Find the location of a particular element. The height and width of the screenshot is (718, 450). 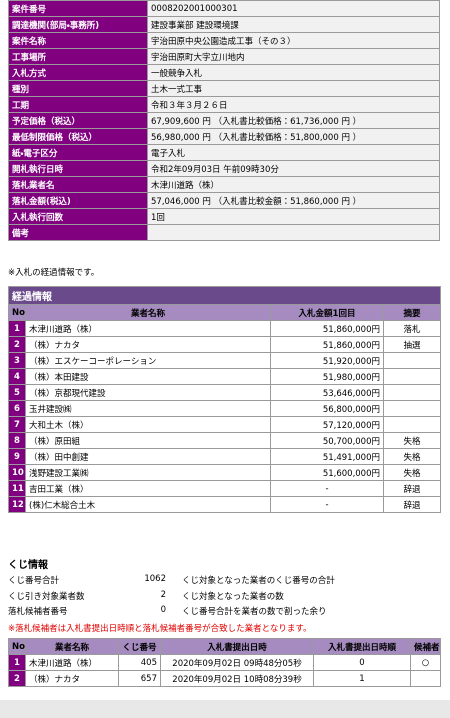

lottery-number: 657 is located at coordinates (139, 678).